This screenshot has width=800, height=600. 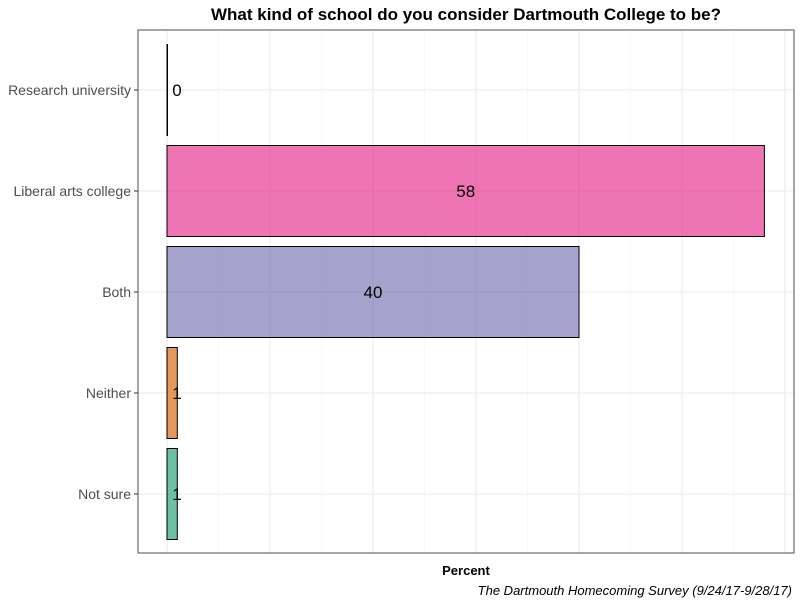 What do you see at coordinates (176, 90) in the screenshot?
I see `data-label: 0` at bounding box center [176, 90].